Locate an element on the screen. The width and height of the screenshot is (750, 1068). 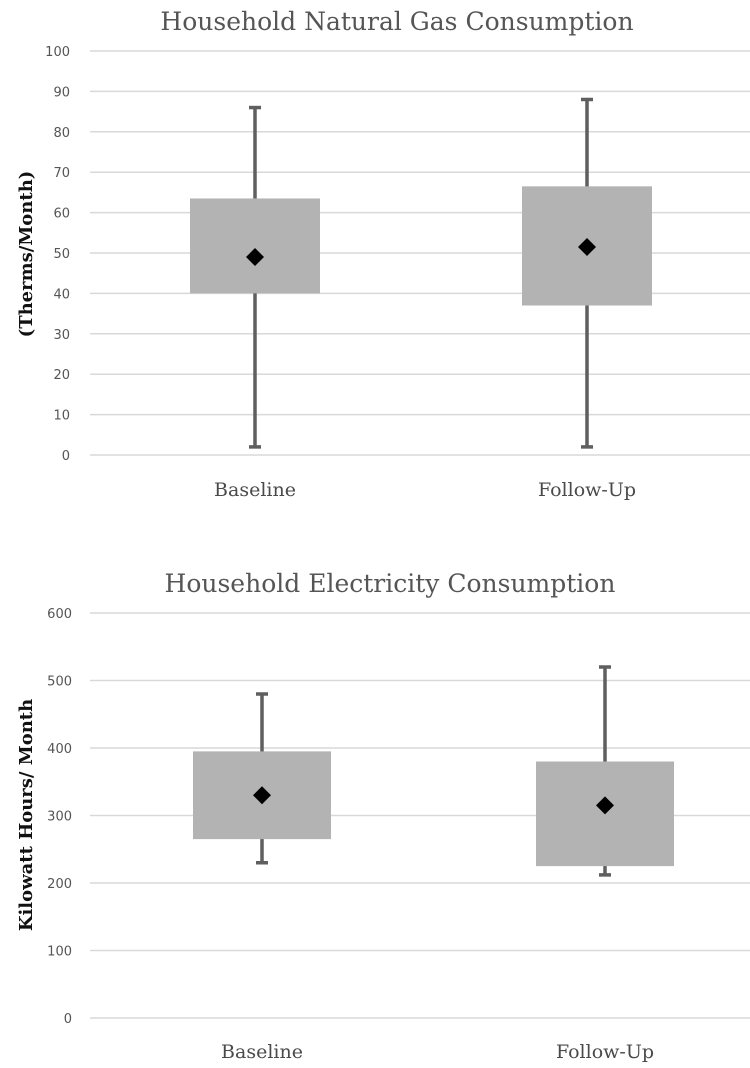
chart-title: Household Natural Gas Consumption is located at coordinates (396, 21).